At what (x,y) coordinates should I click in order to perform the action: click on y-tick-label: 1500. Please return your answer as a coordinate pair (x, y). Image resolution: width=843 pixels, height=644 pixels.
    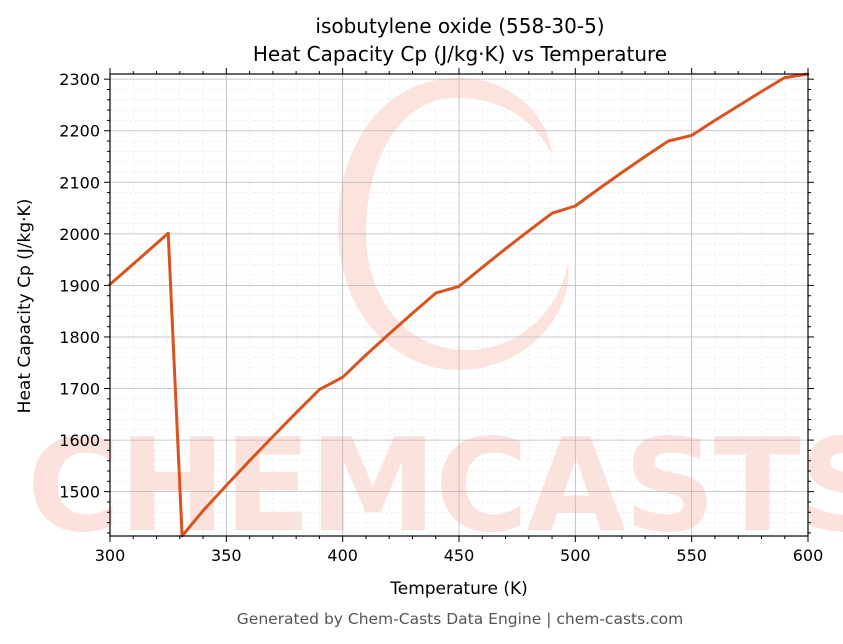
    Looking at the image, I should click on (79, 492).